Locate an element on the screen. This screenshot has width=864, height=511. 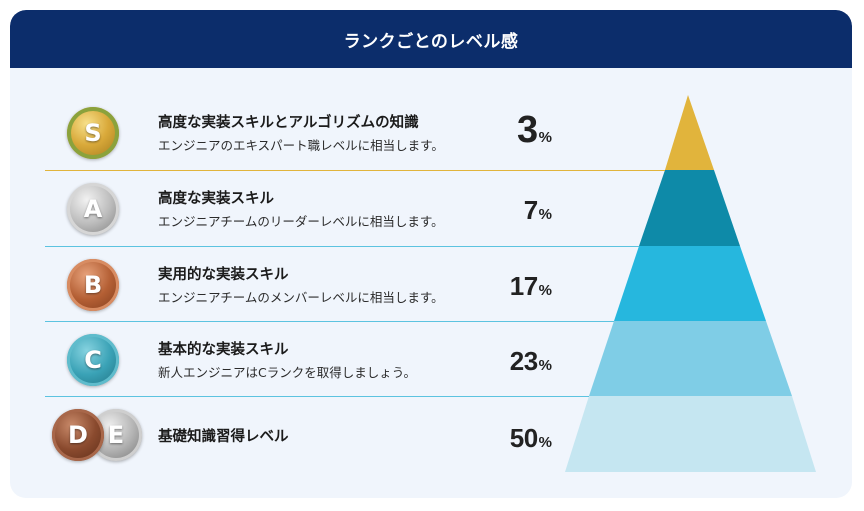
rank-percent: 7 % is located at coordinates (538, 210).